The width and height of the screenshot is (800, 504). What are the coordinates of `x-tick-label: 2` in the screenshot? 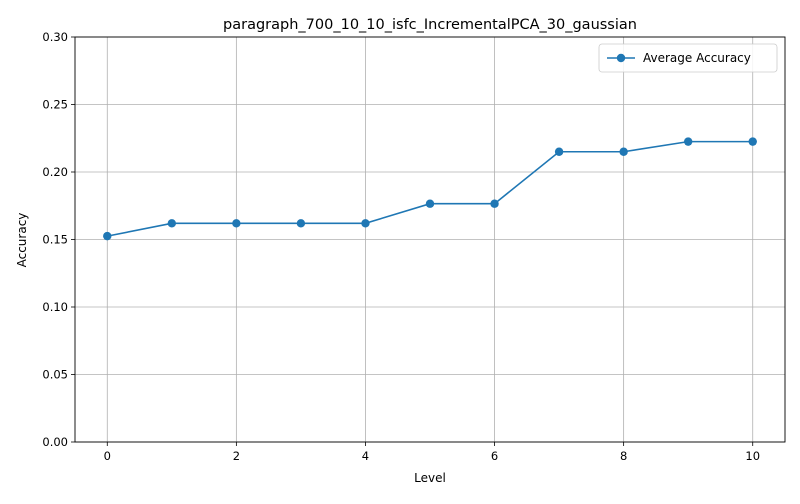 It's located at (236, 456).